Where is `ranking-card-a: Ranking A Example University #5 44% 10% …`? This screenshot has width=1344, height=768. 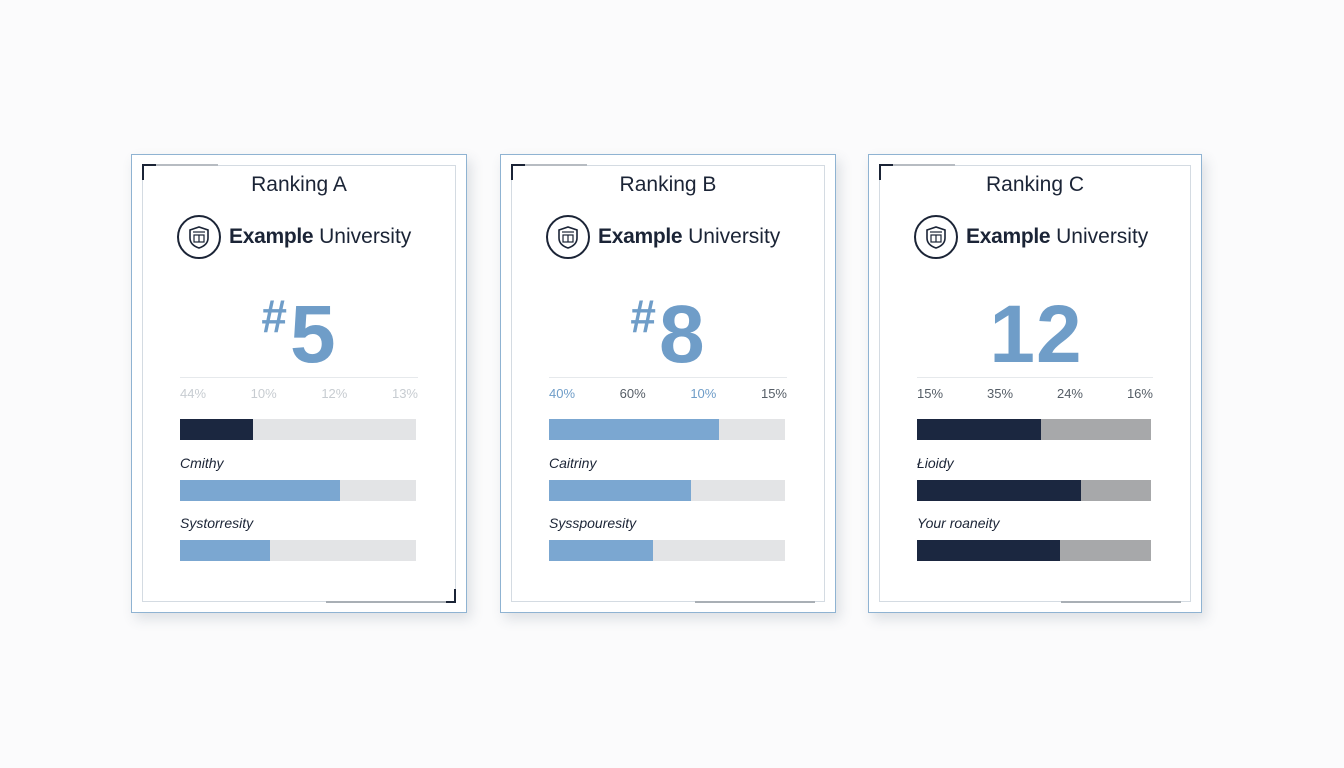 ranking-card-a: Ranking A Example University #5 44% 10% … is located at coordinates (299, 383).